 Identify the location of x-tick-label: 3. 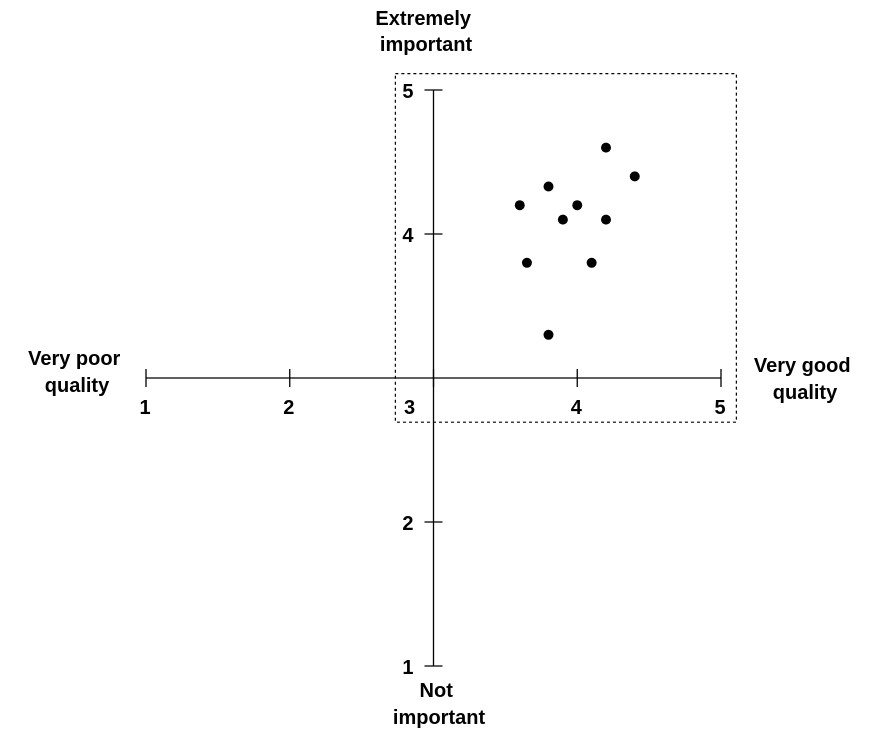
(409, 408).